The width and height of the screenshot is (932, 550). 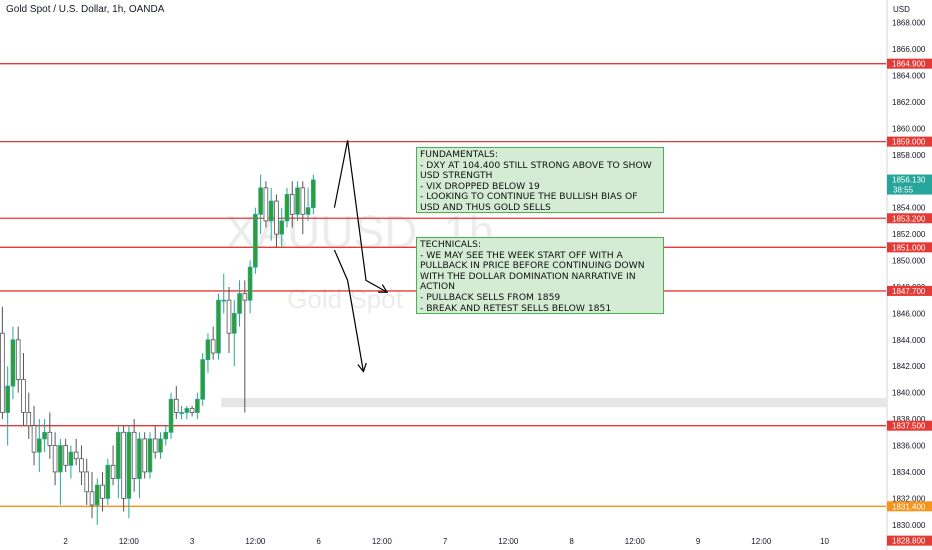 What do you see at coordinates (192, 541) in the screenshot?
I see `x-tick-label: 3` at bounding box center [192, 541].